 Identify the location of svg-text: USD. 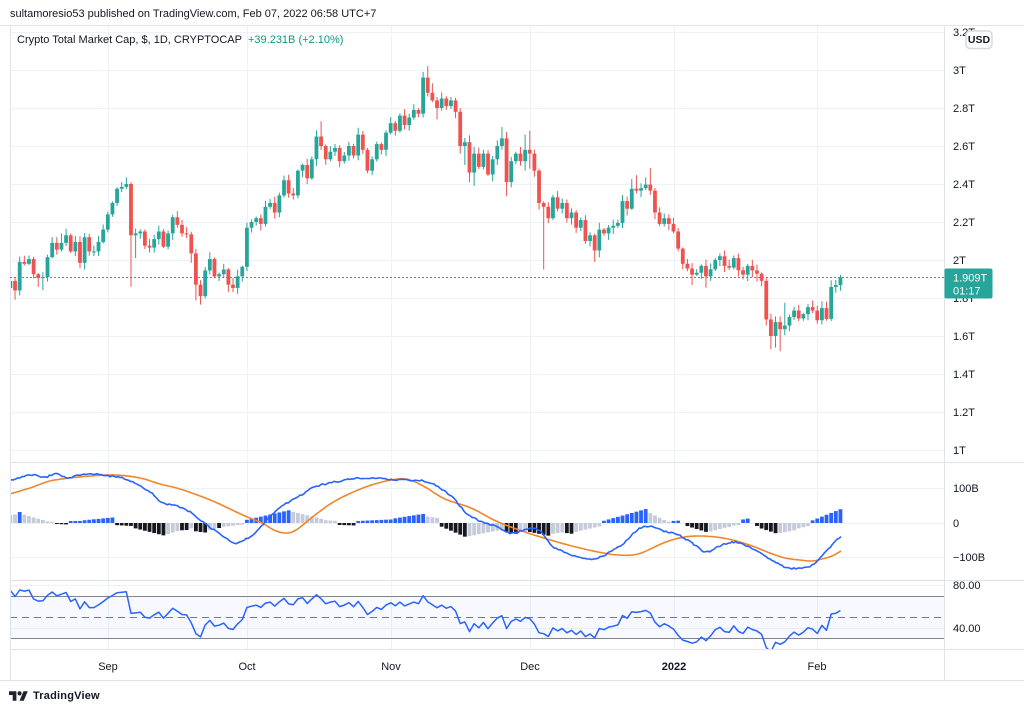
(979, 40).